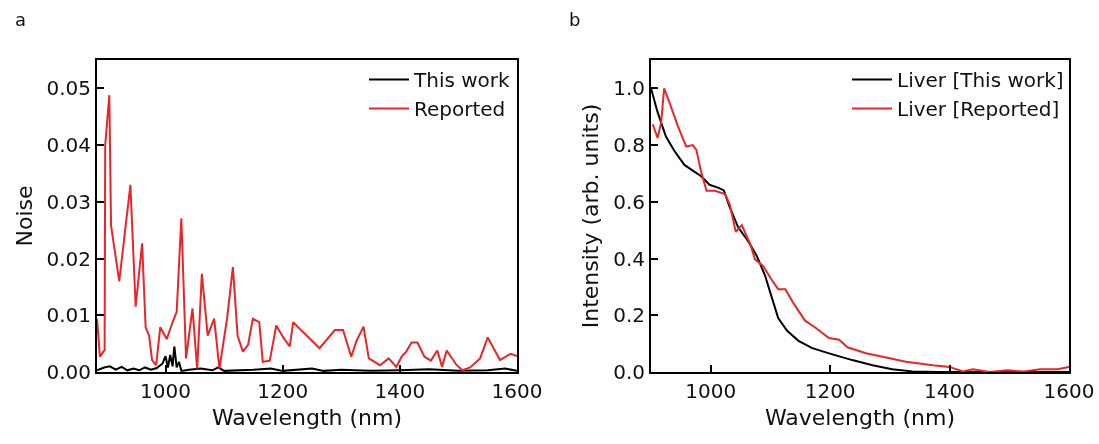  Describe the element at coordinates (575, 19) in the screenshot. I see `text: b` at that location.